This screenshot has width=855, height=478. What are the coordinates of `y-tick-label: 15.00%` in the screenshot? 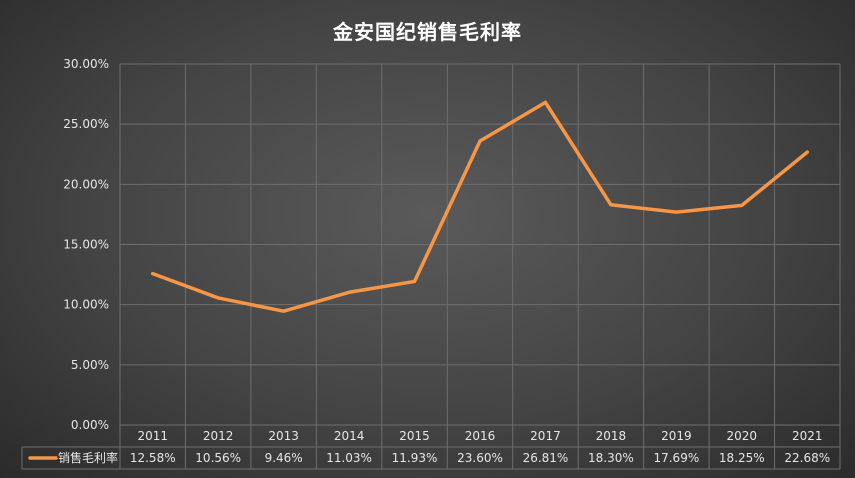 It's located at (86, 245).